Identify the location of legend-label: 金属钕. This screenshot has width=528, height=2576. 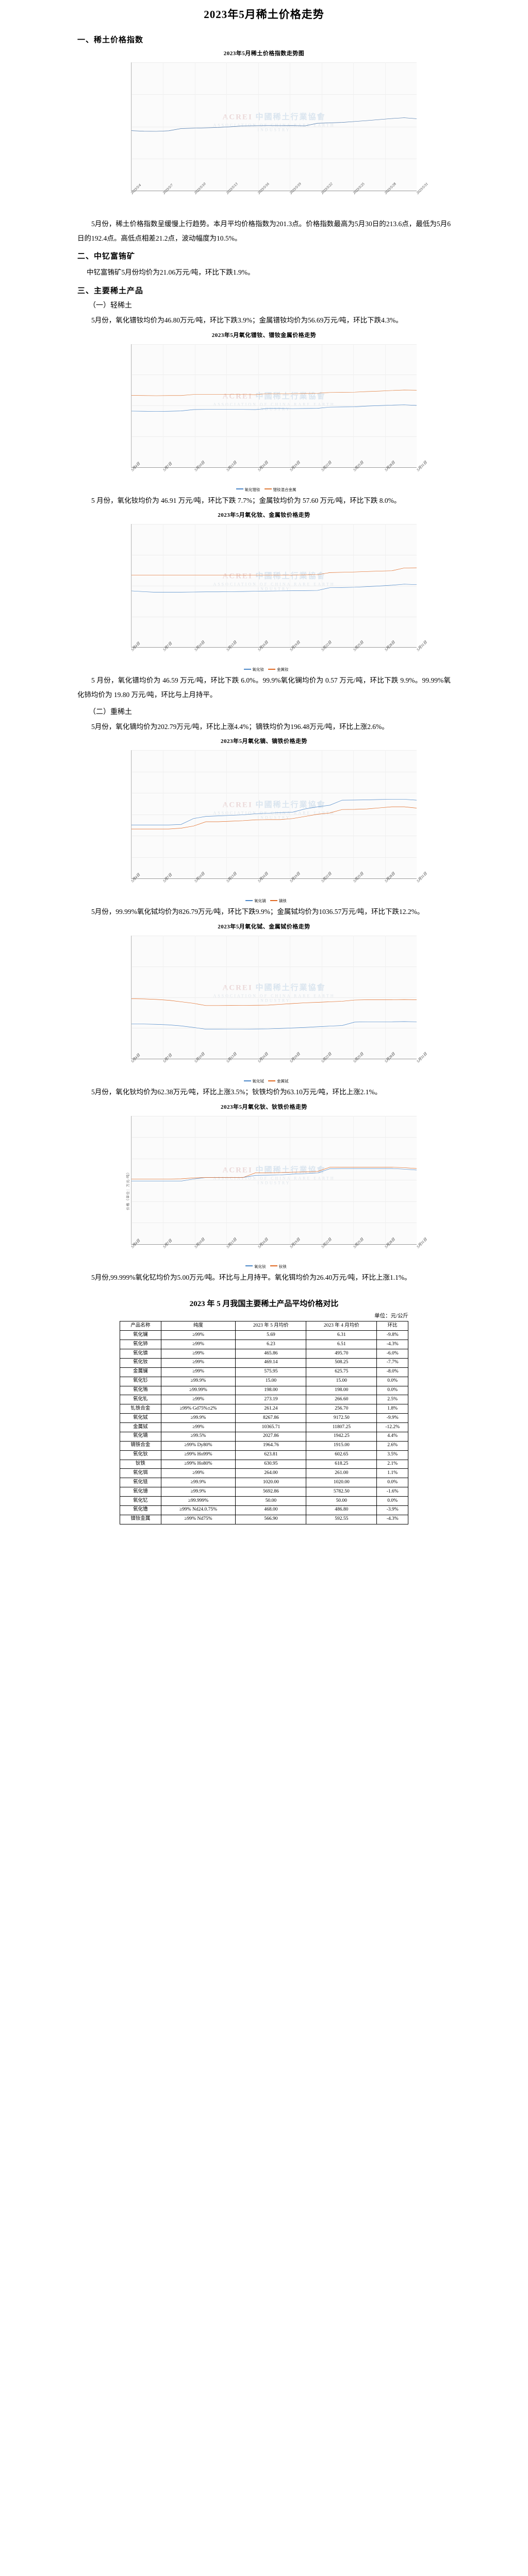
(283, 669).